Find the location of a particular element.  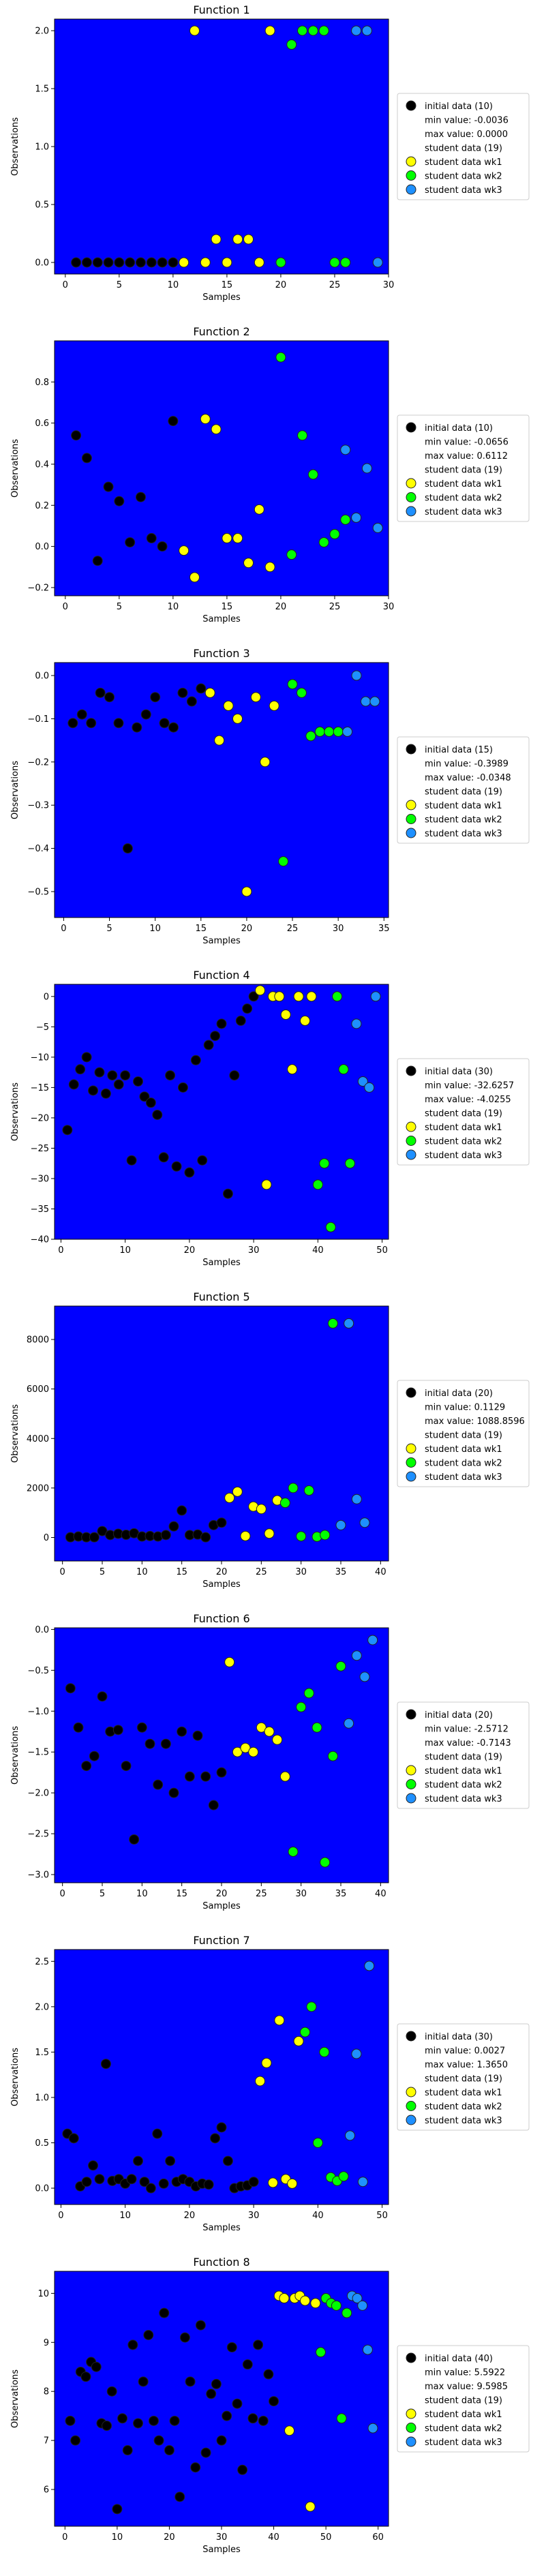

chart-title: Function 7 is located at coordinates (221, 1940).